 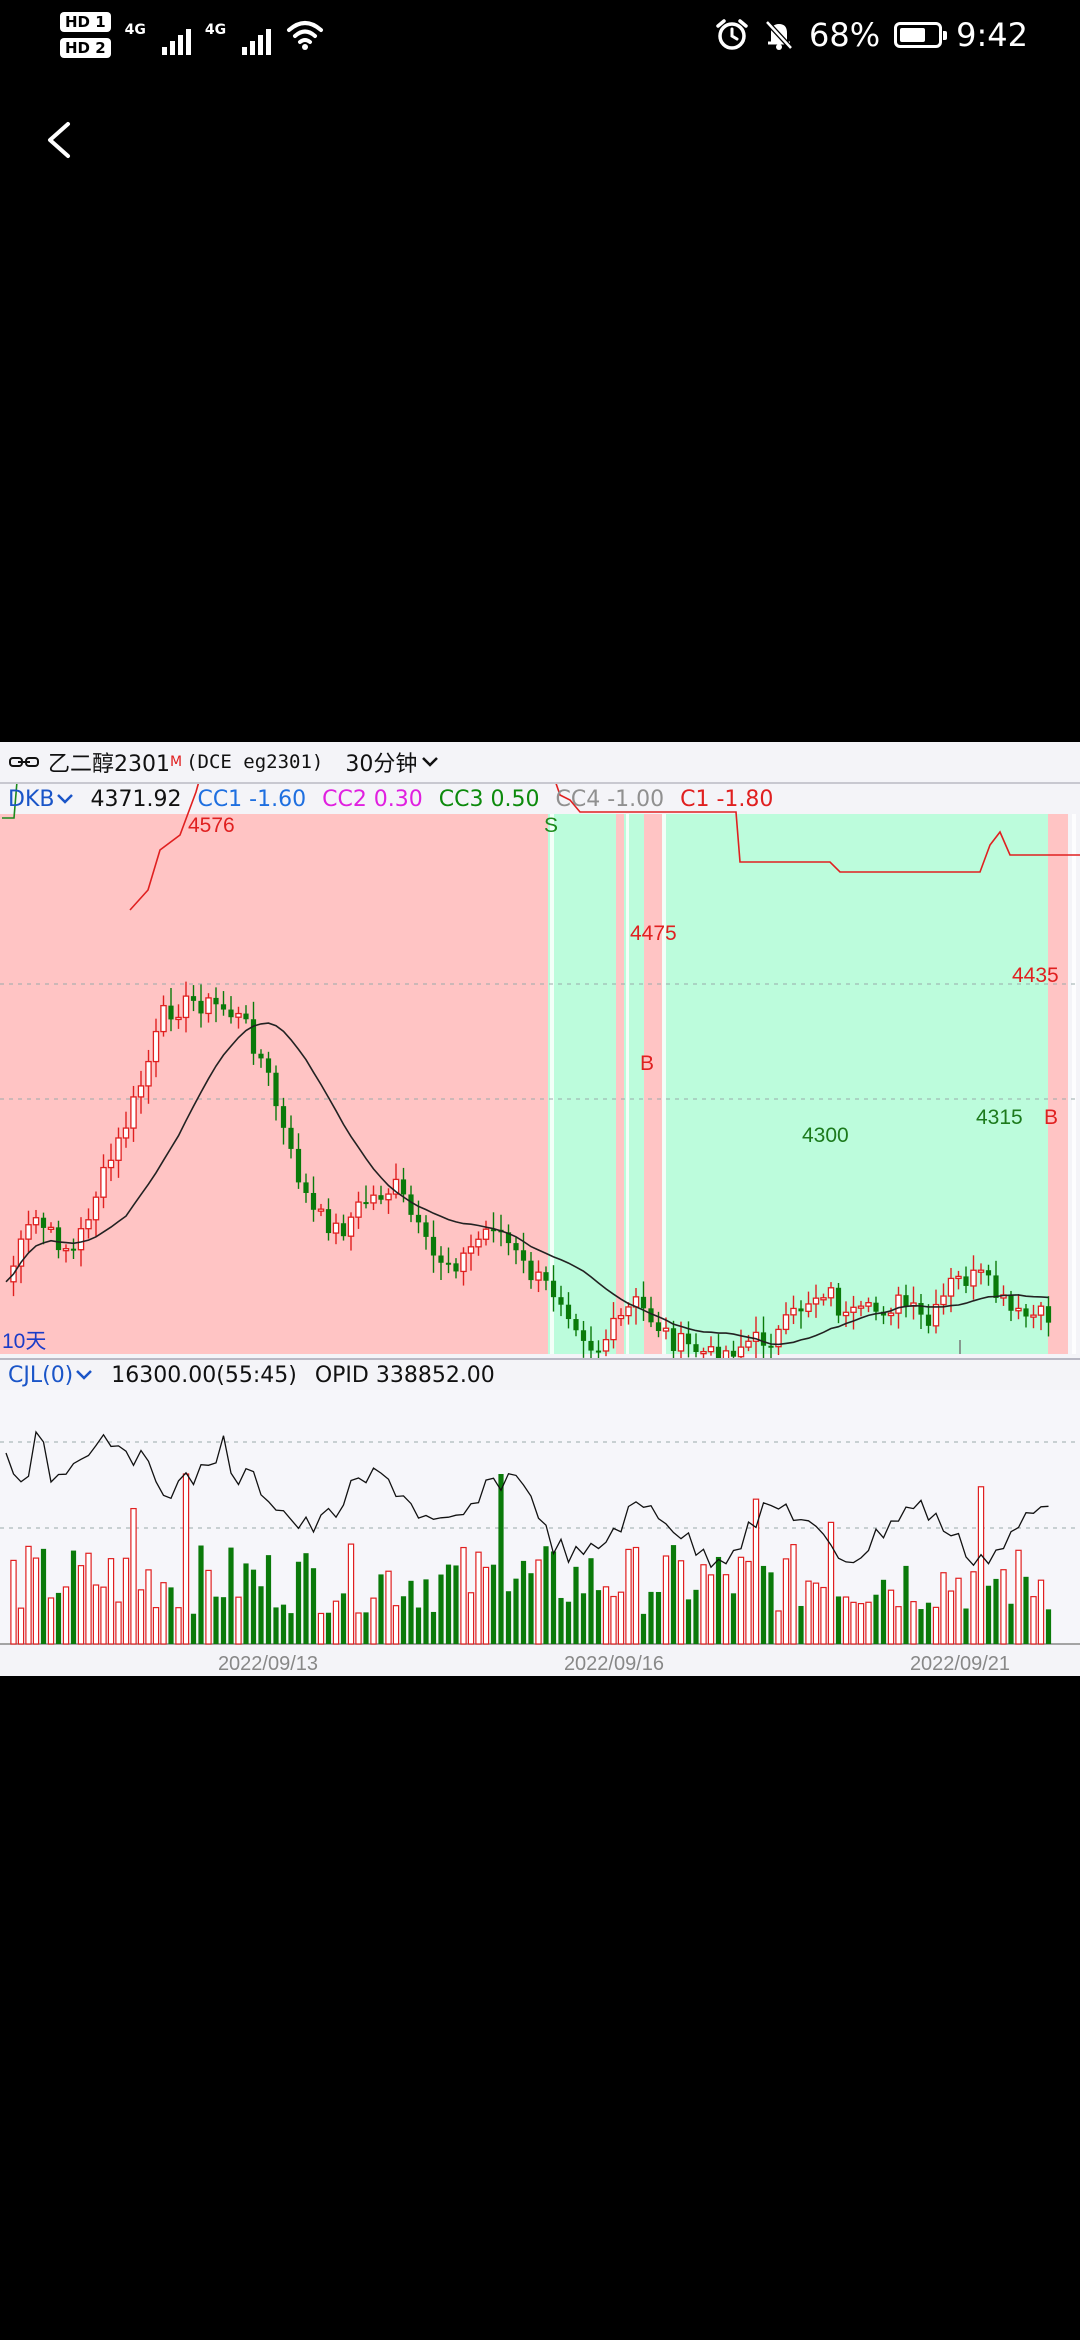 I want to click on status-left: HD 1 HD 2 4G 4G, so click(x=192, y=35).